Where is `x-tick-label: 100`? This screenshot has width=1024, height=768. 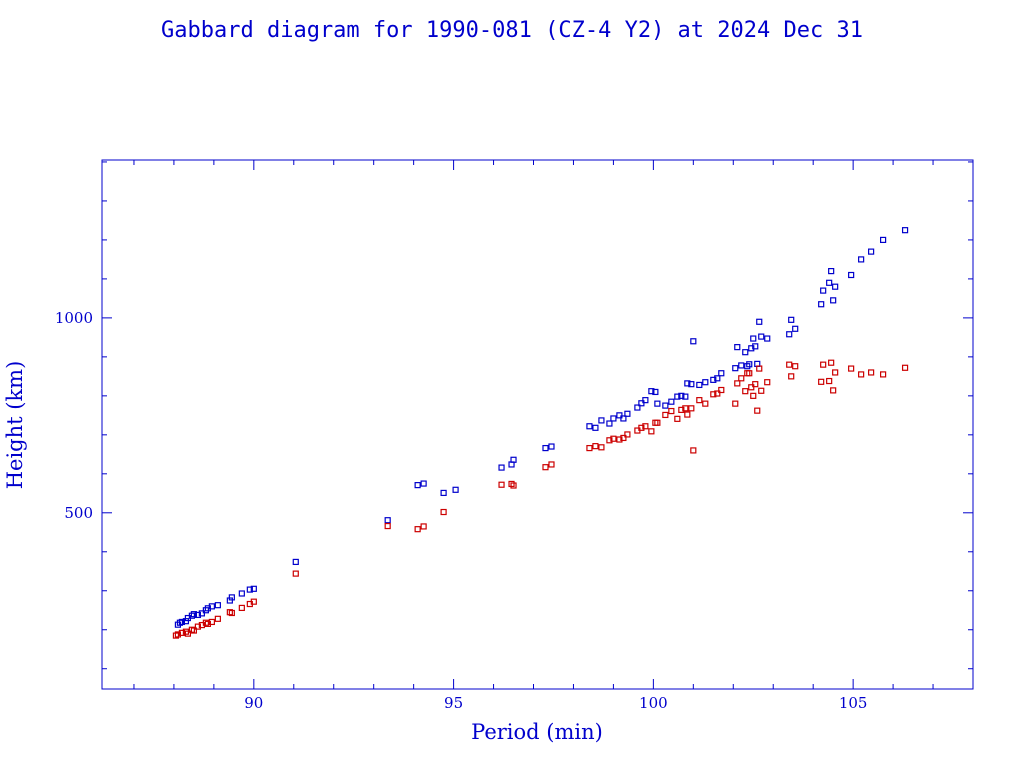 x-tick-label: 100 is located at coordinates (653, 703).